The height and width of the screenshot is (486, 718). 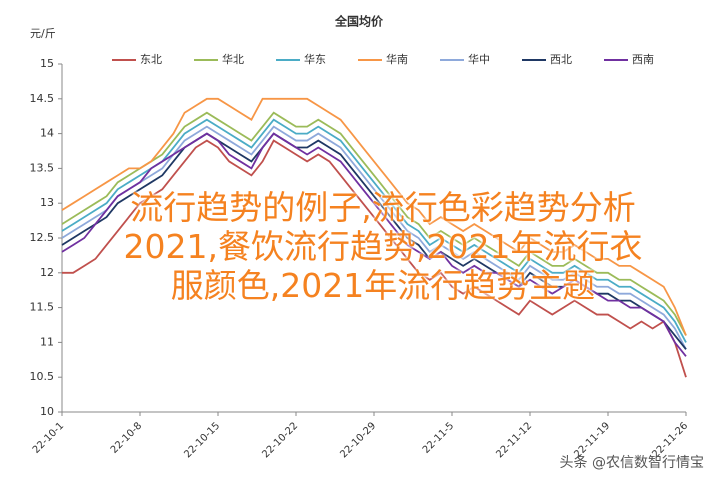 What do you see at coordinates (438, 437) in the screenshot?
I see `x-tick-label: 22-11-5` at bounding box center [438, 437].